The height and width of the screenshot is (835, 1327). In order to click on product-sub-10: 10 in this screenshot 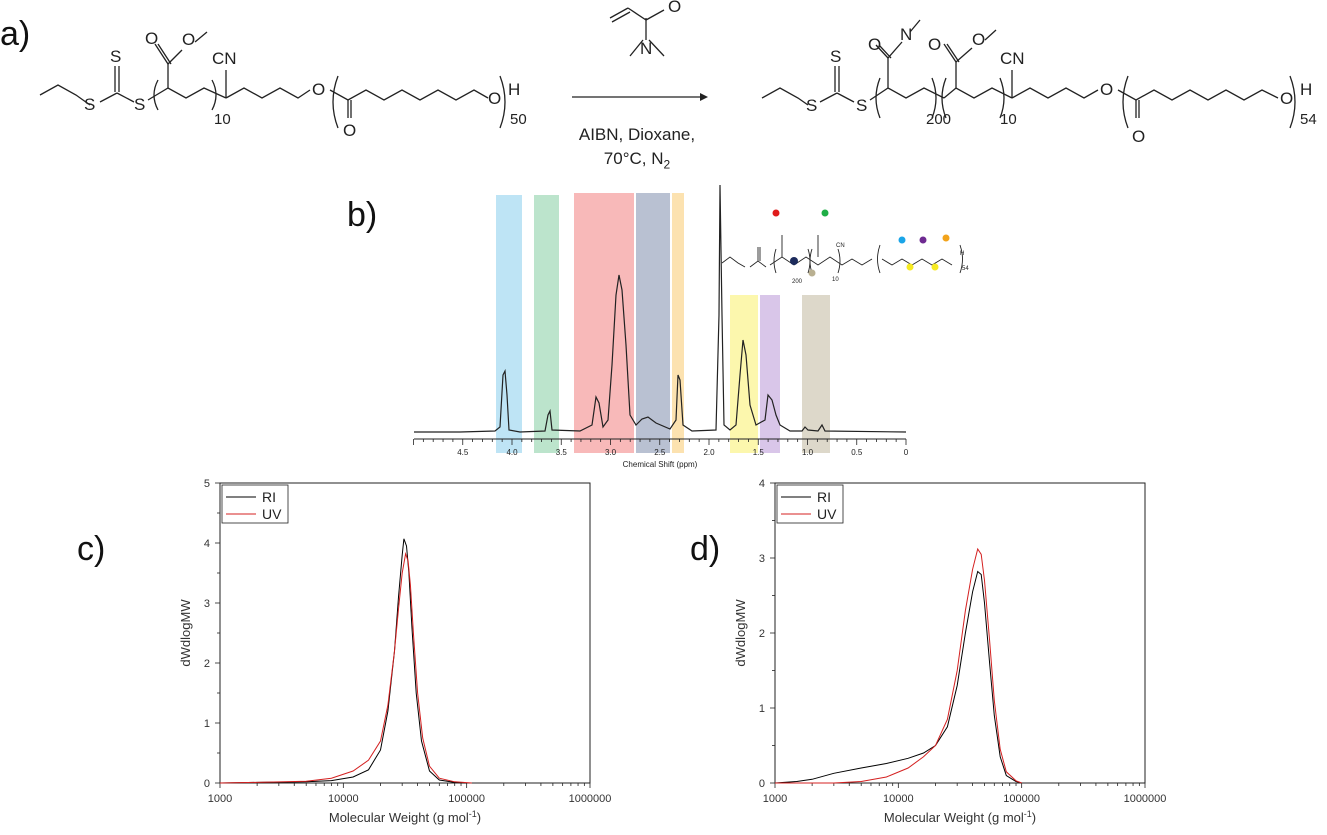, I will do `click(1008, 119)`.